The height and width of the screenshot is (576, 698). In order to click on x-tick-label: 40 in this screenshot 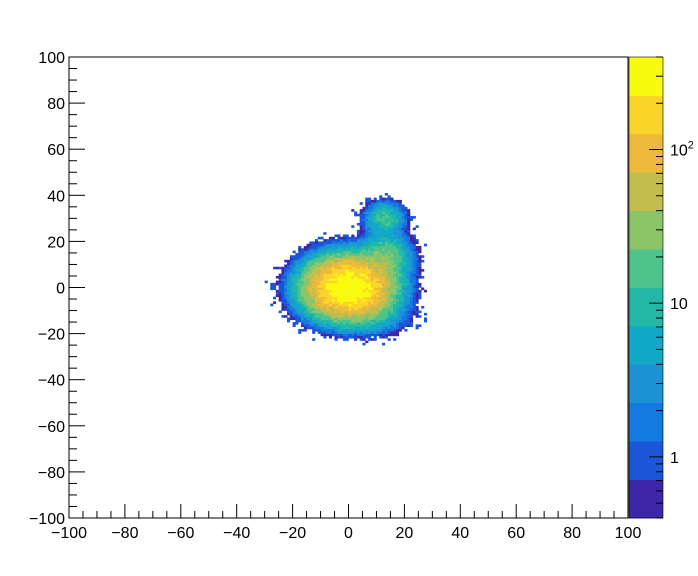, I will do `click(460, 533)`.